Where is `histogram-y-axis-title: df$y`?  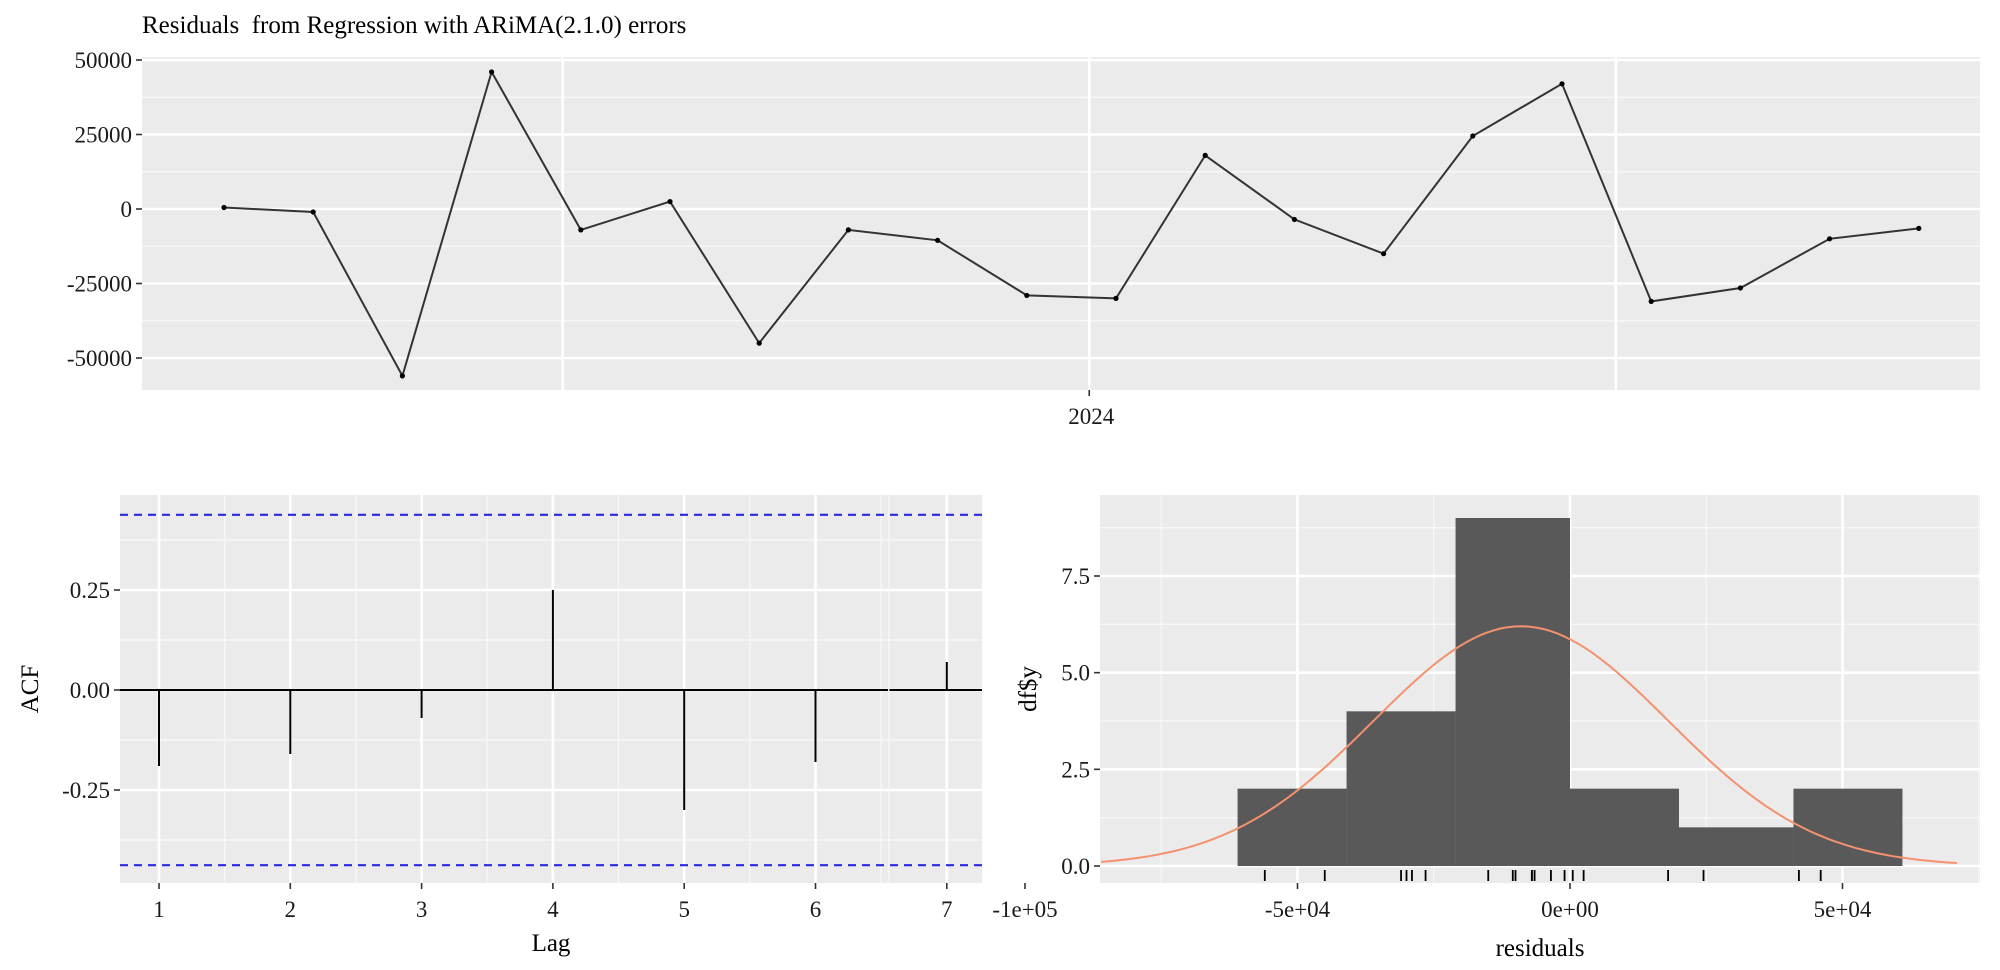 histogram-y-axis-title: df$y is located at coordinates (1028, 689).